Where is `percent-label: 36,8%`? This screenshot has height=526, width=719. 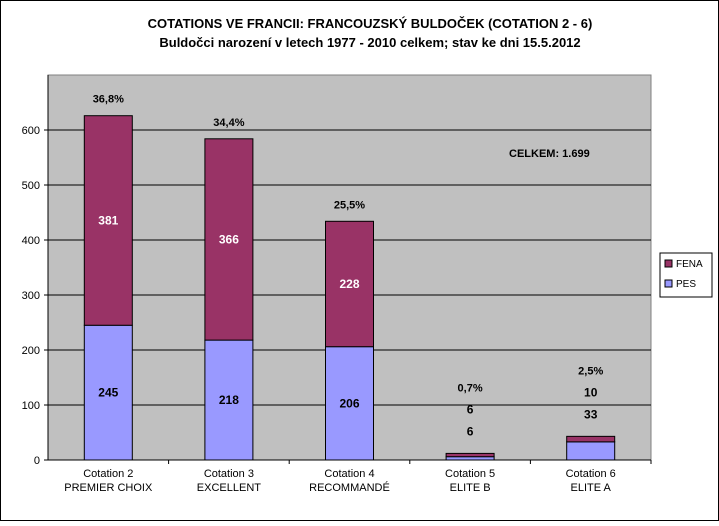 percent-label: 36,8% is located at coordinates (108, 100).